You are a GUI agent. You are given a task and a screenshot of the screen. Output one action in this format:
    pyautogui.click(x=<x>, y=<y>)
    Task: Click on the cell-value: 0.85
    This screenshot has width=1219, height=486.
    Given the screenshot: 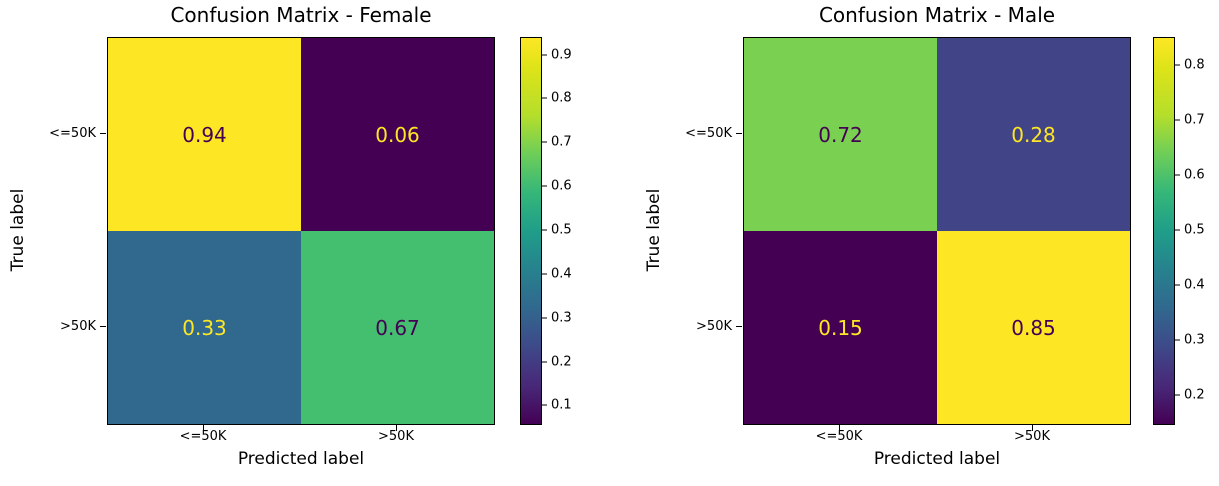 What is the action you would take?
    pyautogui.click(x=1033, y=327)
    